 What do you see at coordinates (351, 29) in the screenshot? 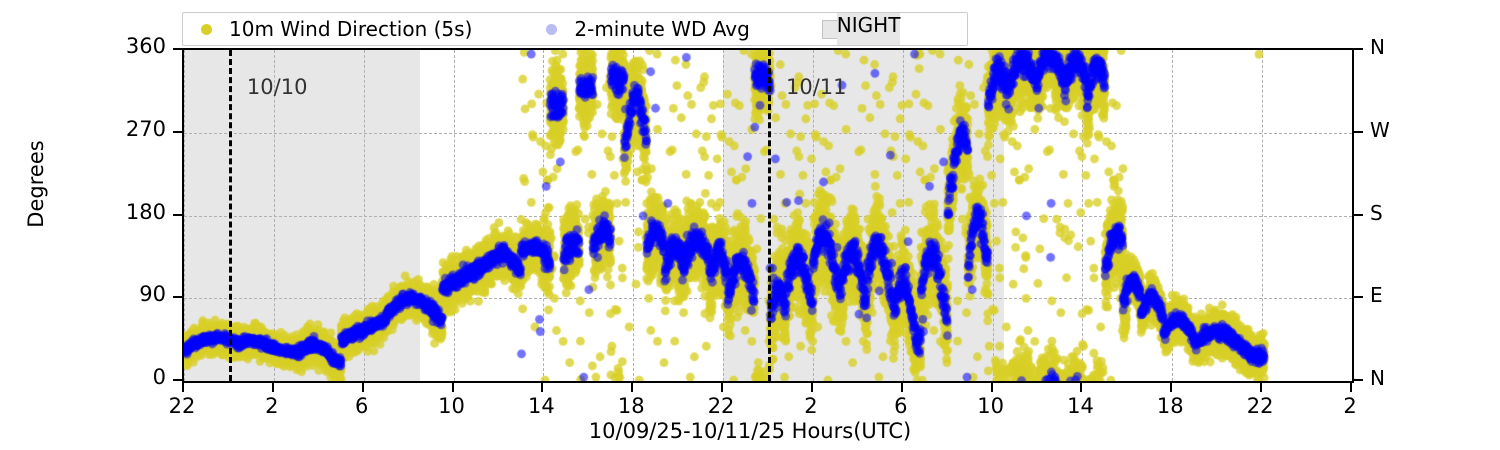
I see `legend-label-10m-wind-direction: 10m Wind Direction (5s)` at bounding box center [351, 29].